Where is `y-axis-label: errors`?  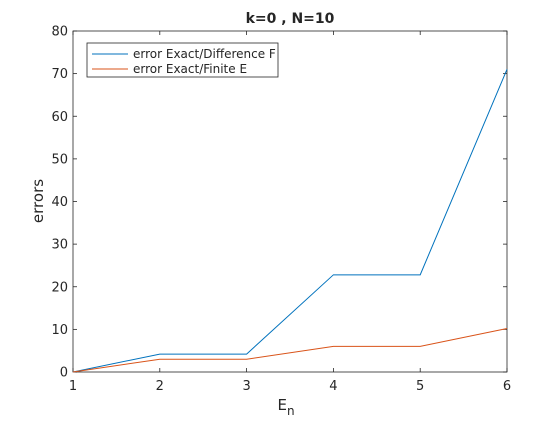 y-axis-label: errors is located at coordinates (38, 201).